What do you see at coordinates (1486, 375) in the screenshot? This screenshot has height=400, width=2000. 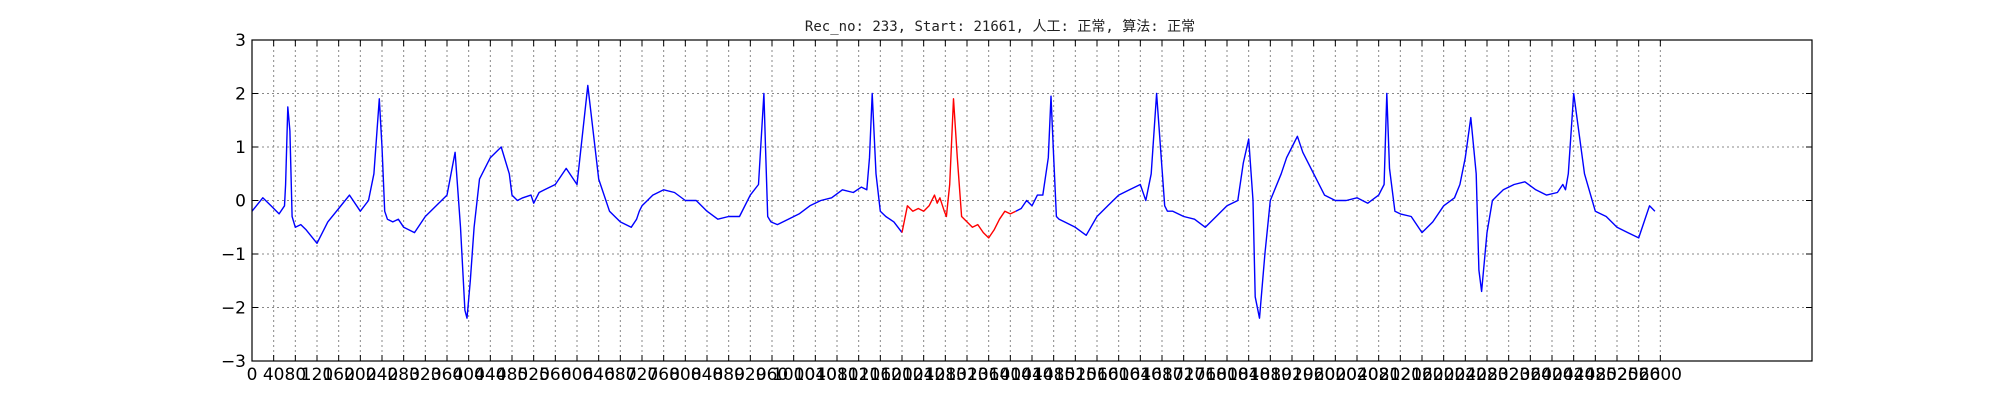 I see `x-tick-label: 2280` at bounding box center [1486, 375].